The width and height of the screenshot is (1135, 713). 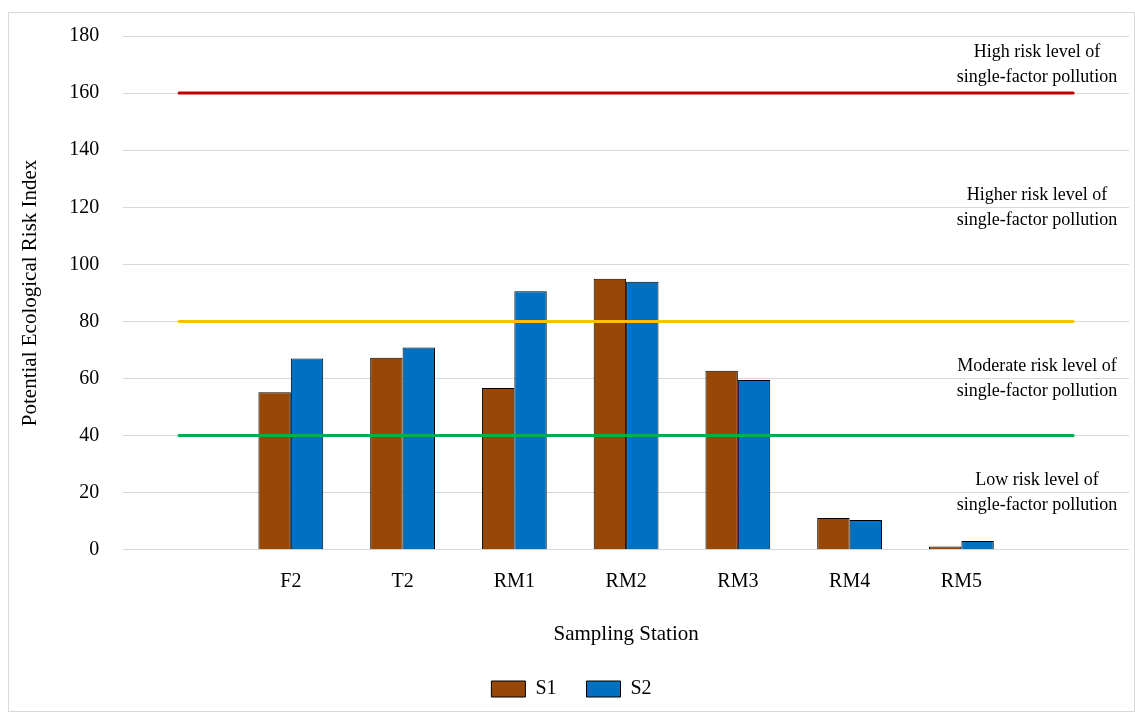 I want to click on annotation: Low risk level of single-factor pollution, so click(x=1037, y=491).